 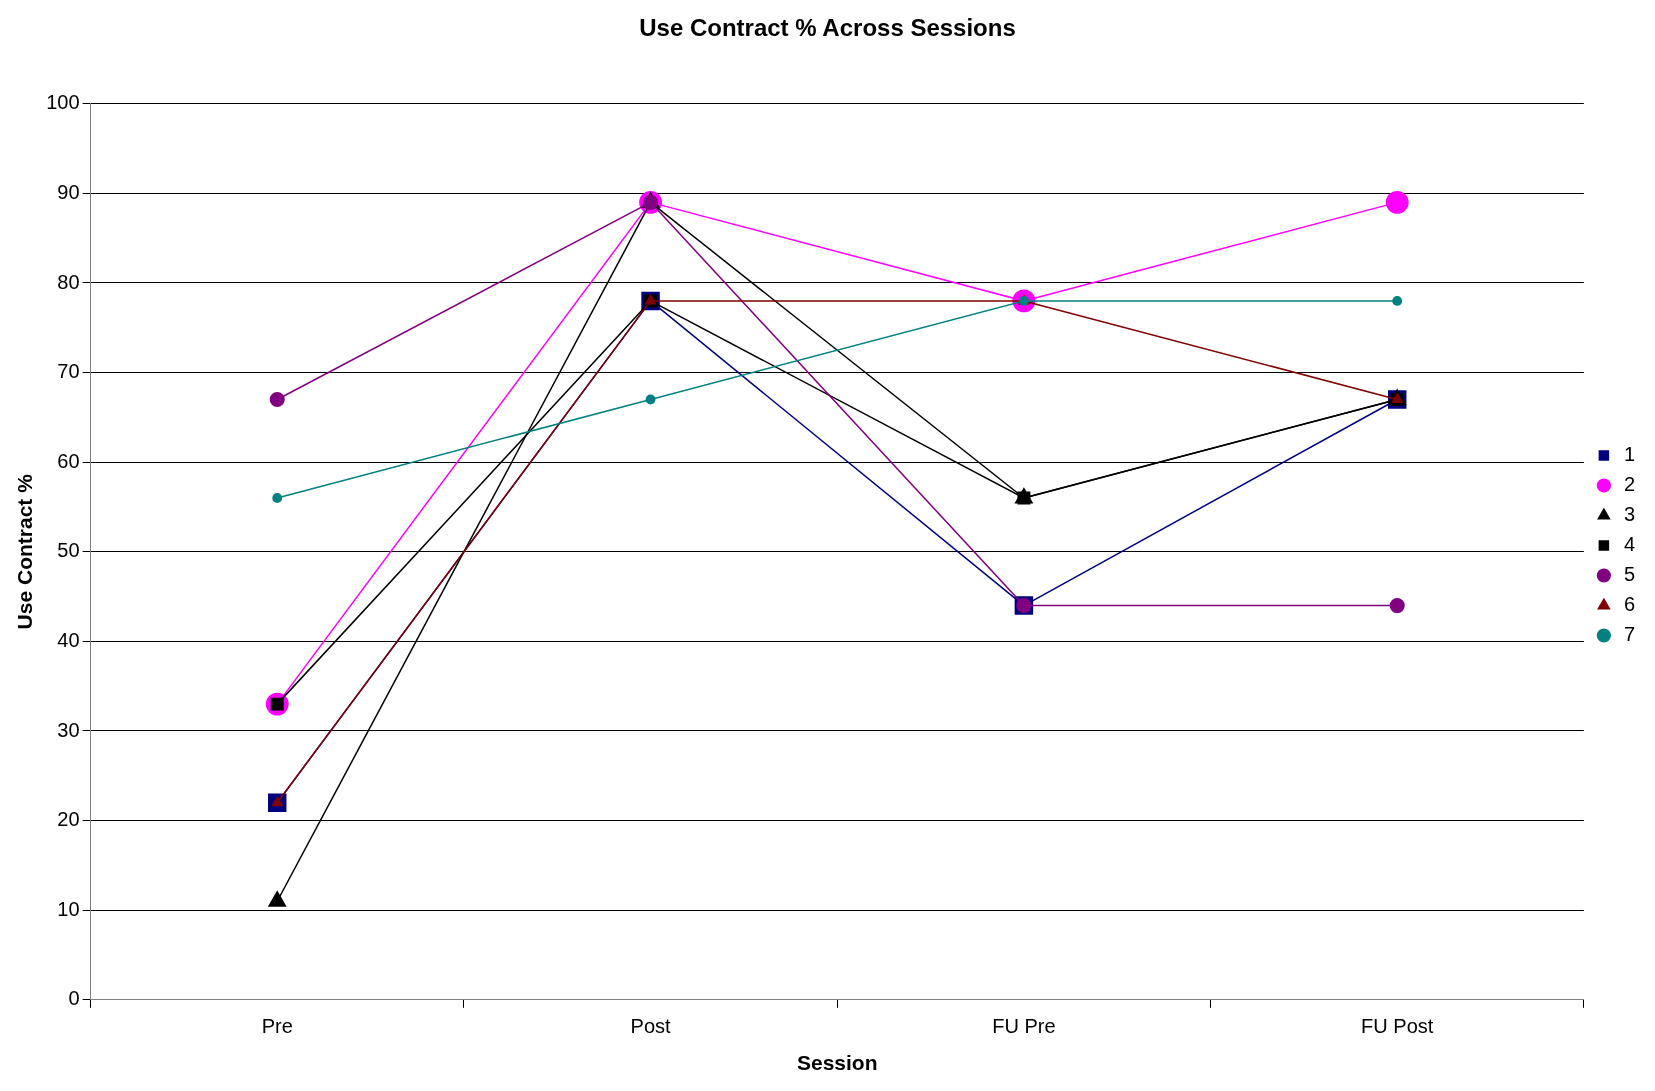 What do you see at coordinates (68, 729) in the screenshot?
I see `y-tick-label: 30` at bounding box center [68, 729].